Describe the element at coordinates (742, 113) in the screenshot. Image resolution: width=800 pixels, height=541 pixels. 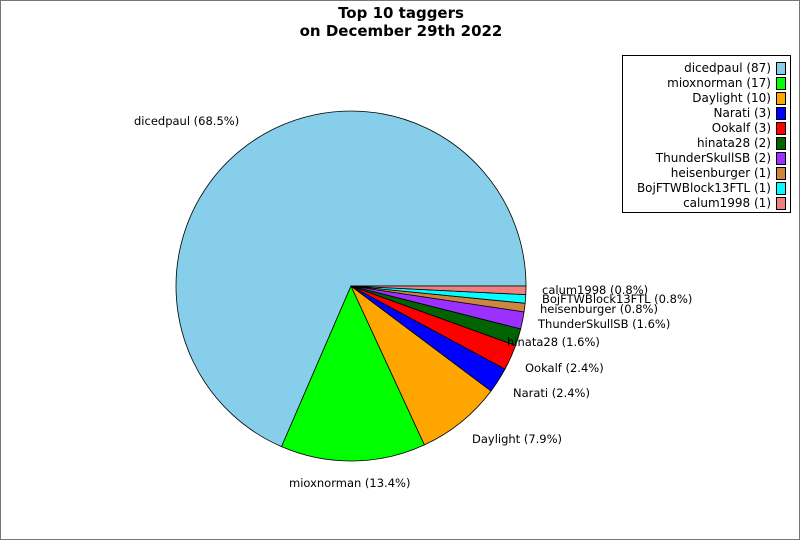
I see `legend-label: Narati (3)` at that location.